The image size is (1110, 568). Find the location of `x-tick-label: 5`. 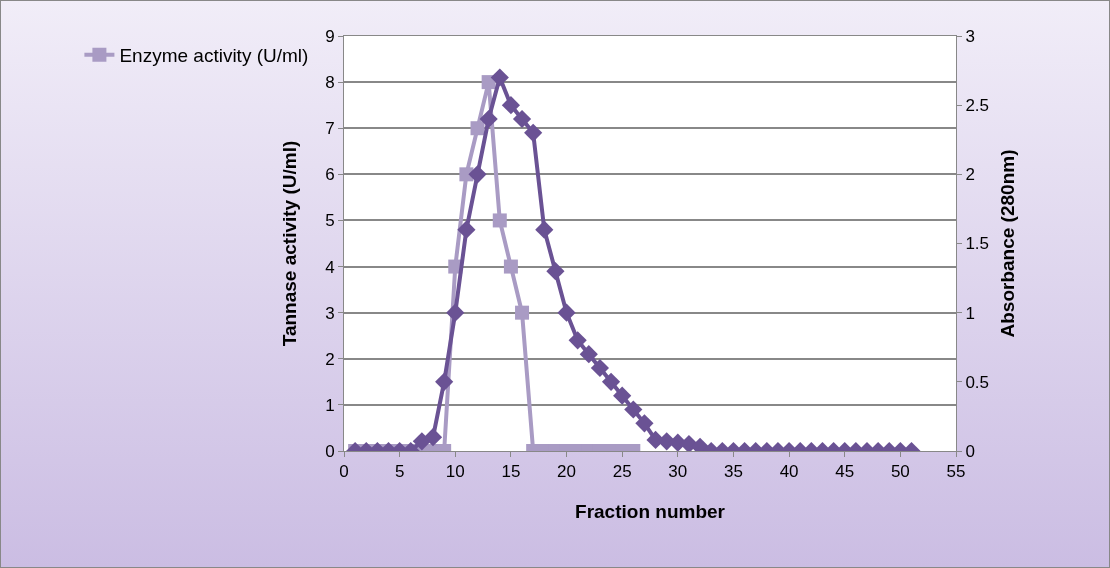

x-tick-label: 5 is located at coordinates (399, 472).